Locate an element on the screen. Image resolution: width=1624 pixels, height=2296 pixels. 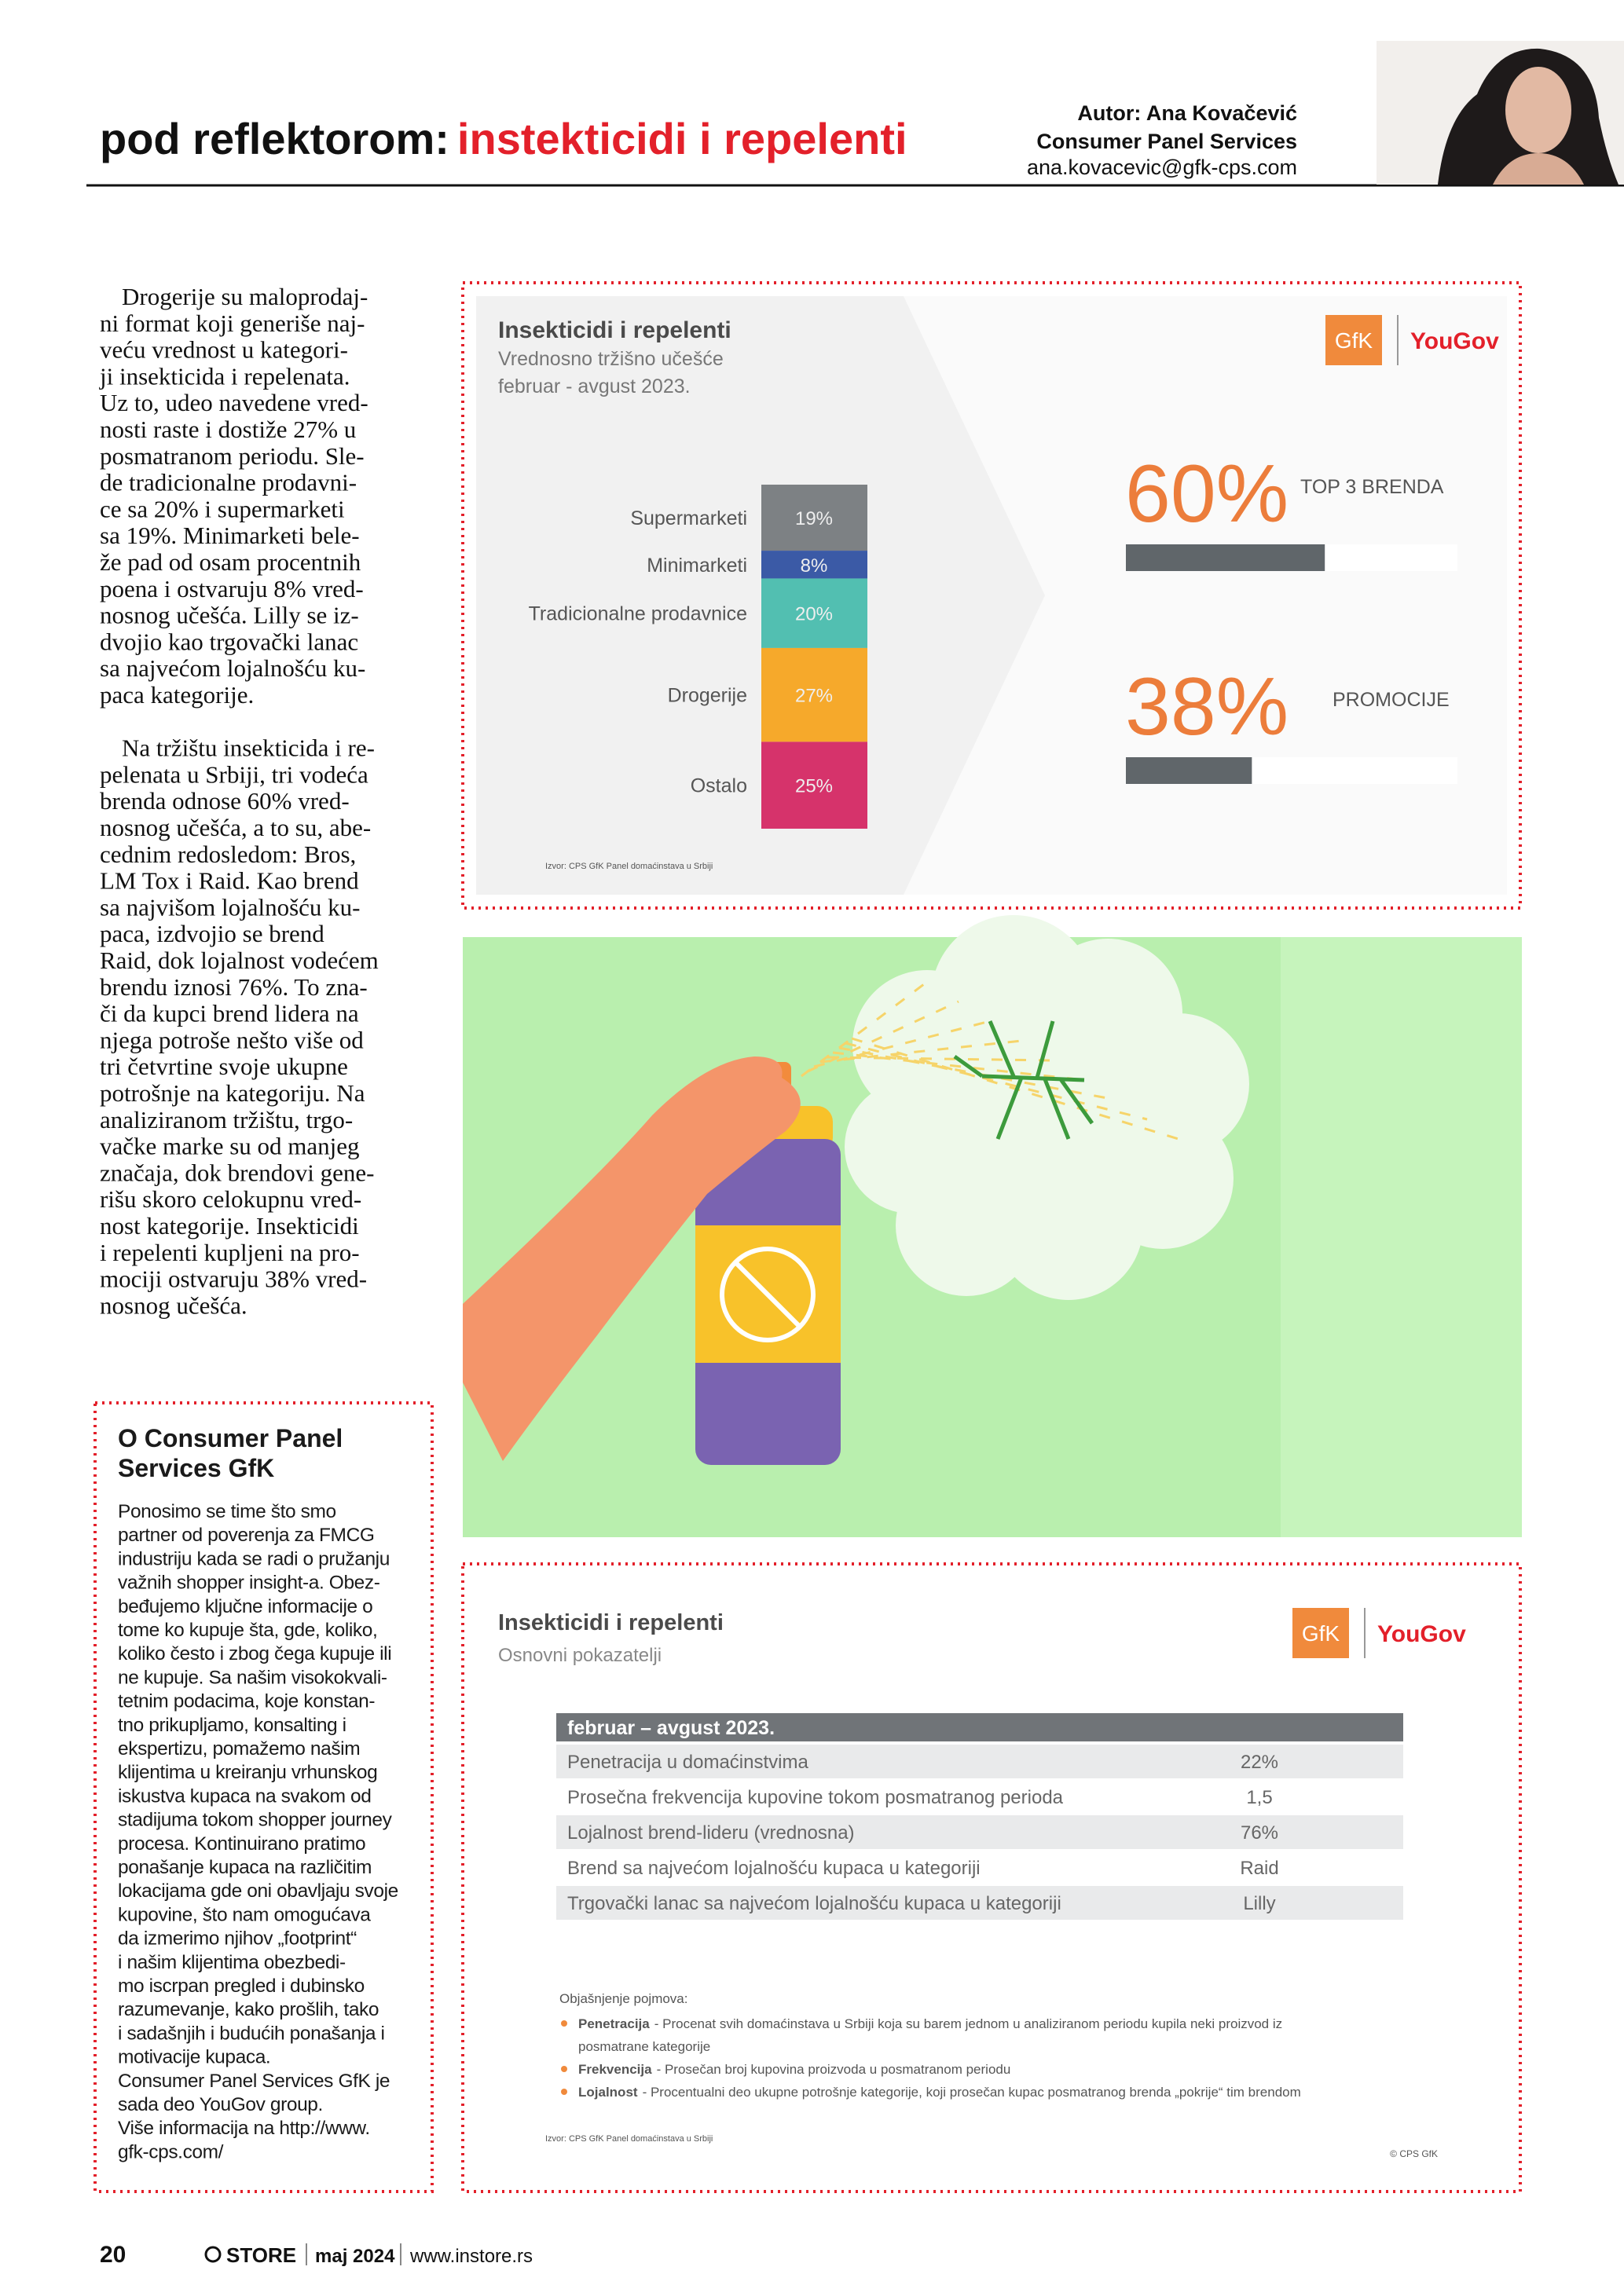
article-line: pelenata u Srbiji, tri vodeća is located at coordinates (234, 774).